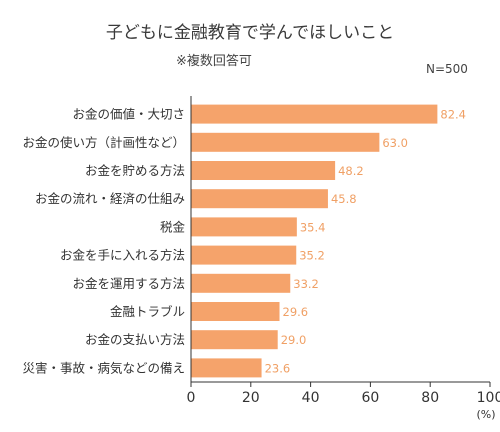 The width and height of the screenshot is (500, 432). I want to click on chart-title: 子どもに金融教育で学んでほしいこと, so click(250, 33).